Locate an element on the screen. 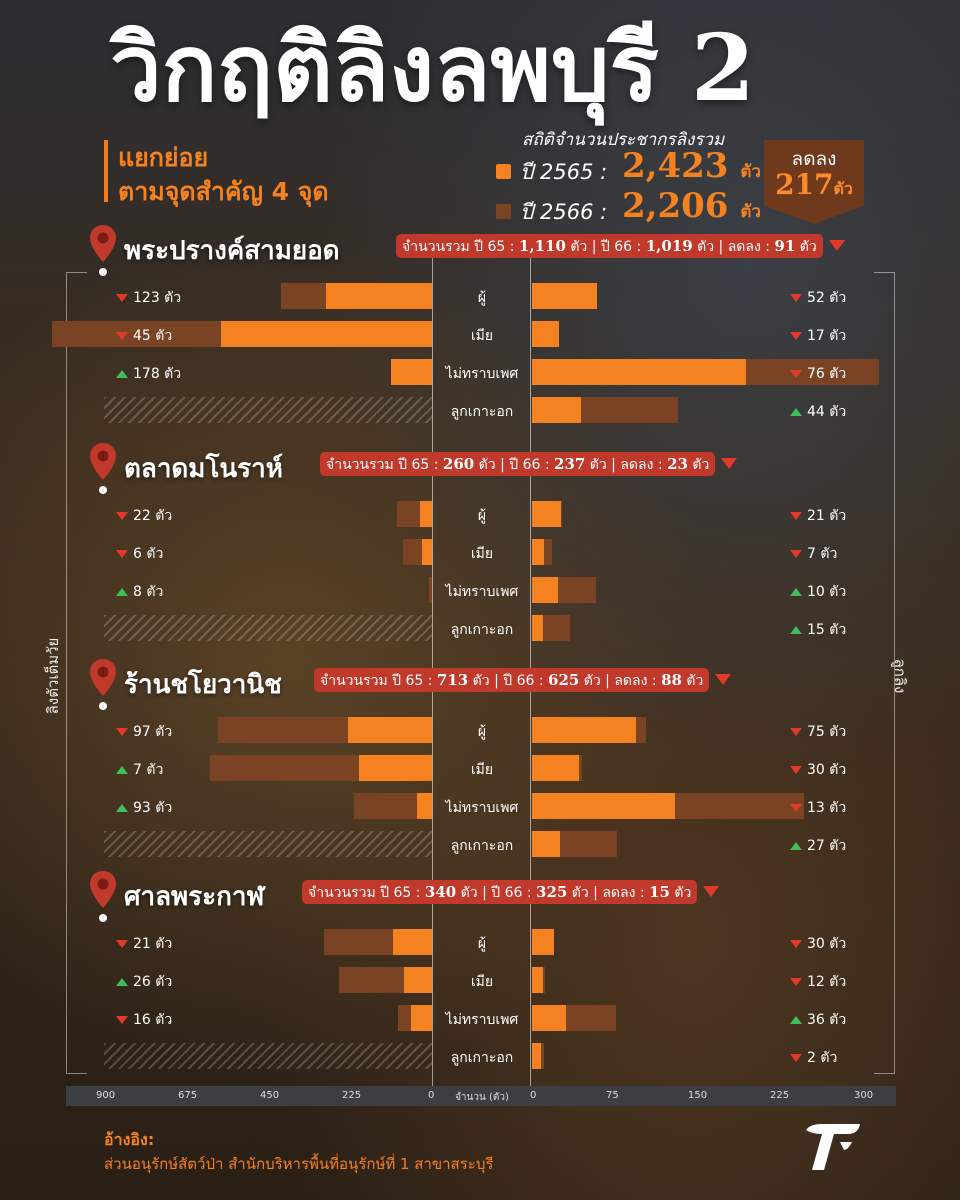 The width and height of the screenshot is (960, 1200). young-change-label: 27 ตัว is located at coordinates (818, 846).